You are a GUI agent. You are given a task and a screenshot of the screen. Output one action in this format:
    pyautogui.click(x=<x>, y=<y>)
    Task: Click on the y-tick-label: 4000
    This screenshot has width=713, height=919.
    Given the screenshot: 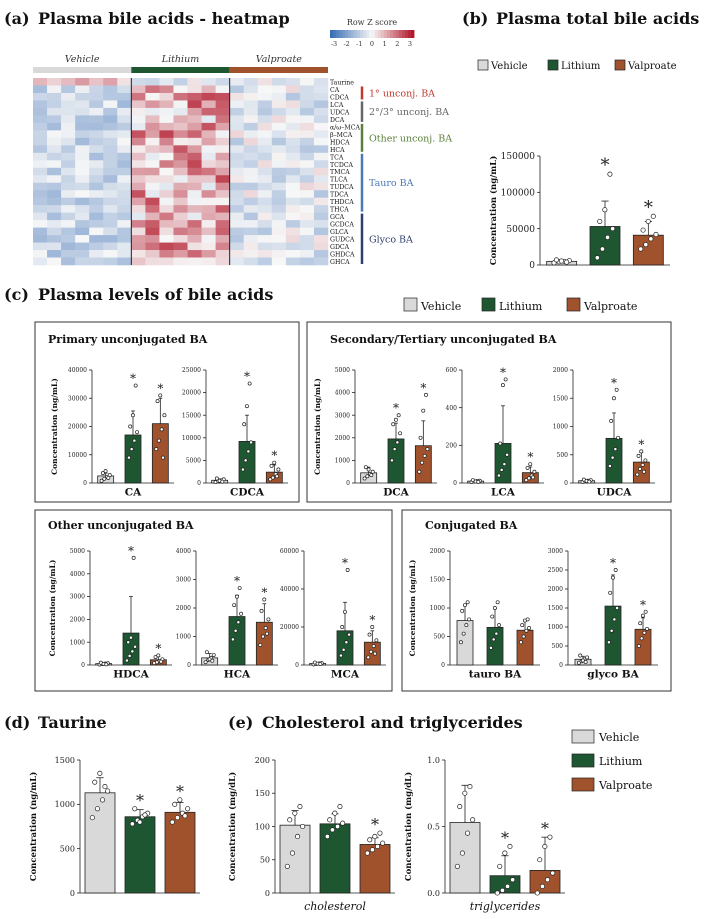 What is the action you would take?
    pyautogui.click(x=183, y=551)
    